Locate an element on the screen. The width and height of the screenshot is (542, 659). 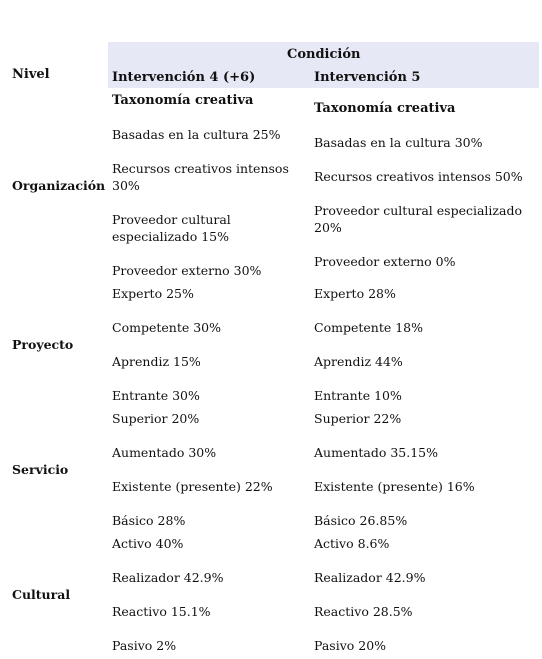
level-cultural: Cultural is located at coordinates (41, 594).